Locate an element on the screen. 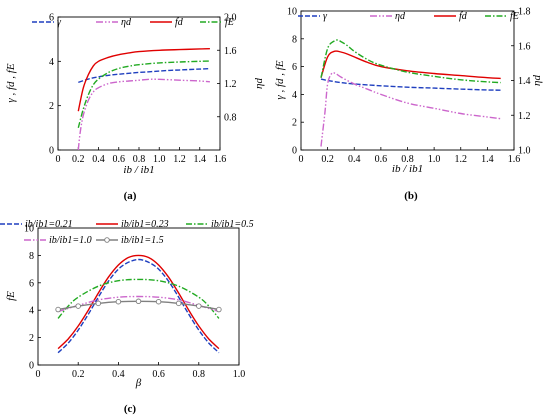 This screenshot has height=418, width=550. panel-label: (b) is located at coordinates (411, 196).